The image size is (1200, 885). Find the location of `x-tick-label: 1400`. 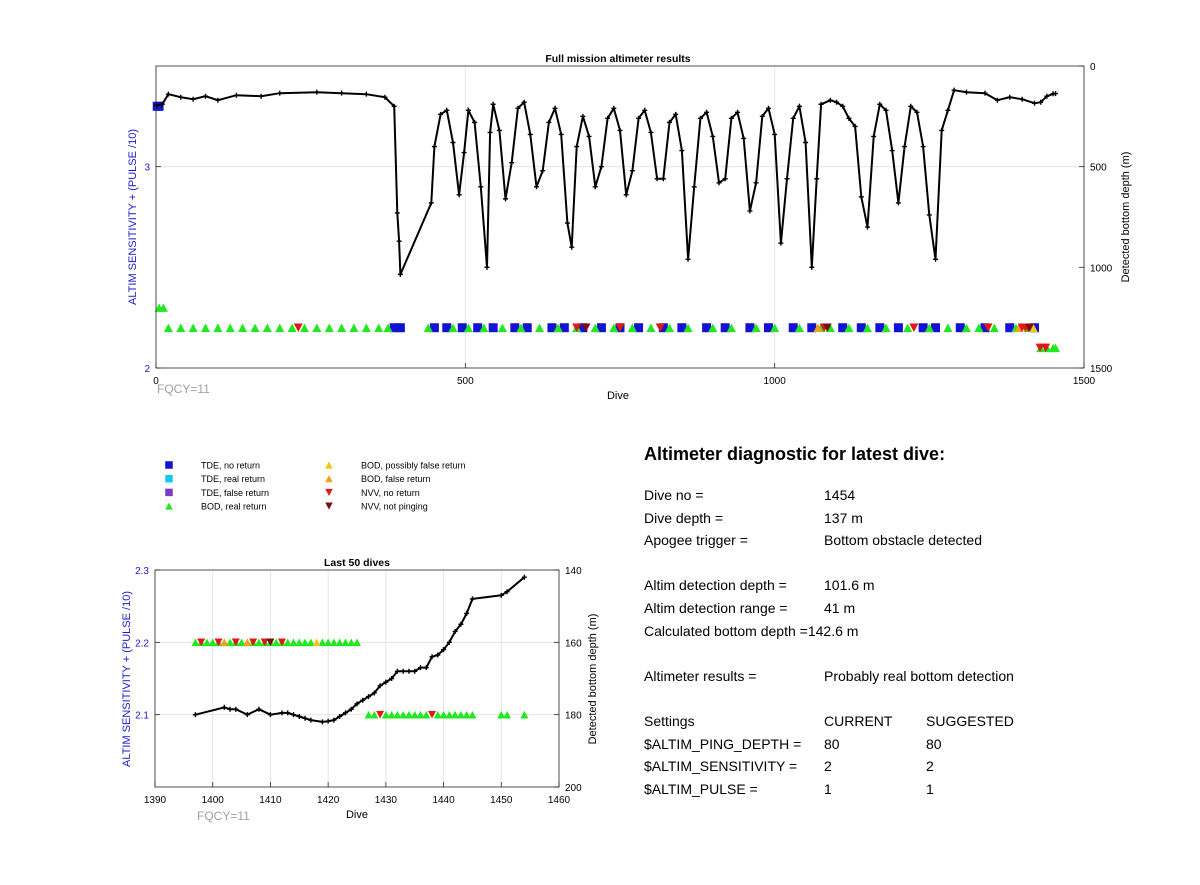

x-tick-label: 1400 is located at coordinates (213, 800).